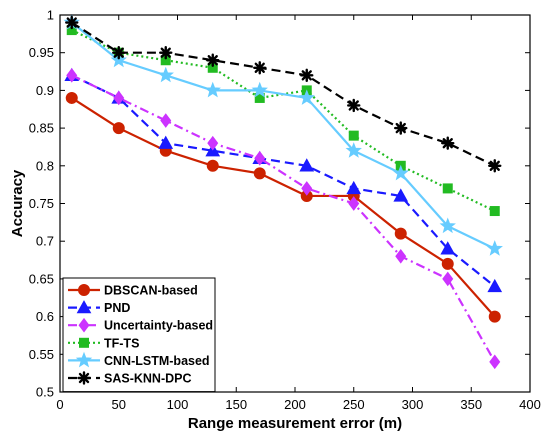  I want to click on y-tick-label: 0.85, so click(41, 128).